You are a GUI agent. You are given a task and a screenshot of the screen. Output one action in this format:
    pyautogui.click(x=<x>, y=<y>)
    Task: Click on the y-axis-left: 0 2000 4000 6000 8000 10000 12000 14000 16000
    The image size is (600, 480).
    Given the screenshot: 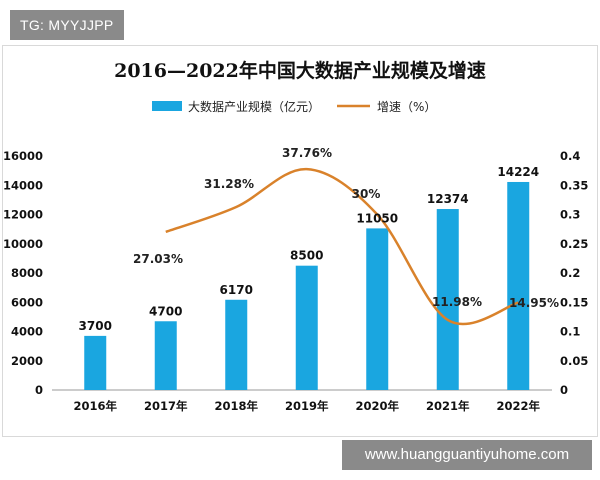 What is the action you would take?
    pyautogui.click(x=23, y=273)
    